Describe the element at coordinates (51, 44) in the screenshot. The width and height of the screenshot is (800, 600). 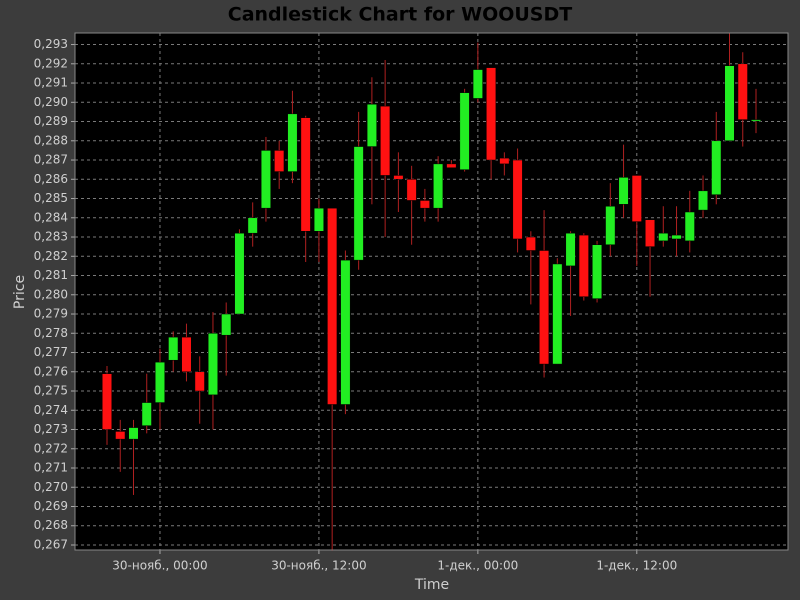
I see `y-tick-label: 0,293` at that location.